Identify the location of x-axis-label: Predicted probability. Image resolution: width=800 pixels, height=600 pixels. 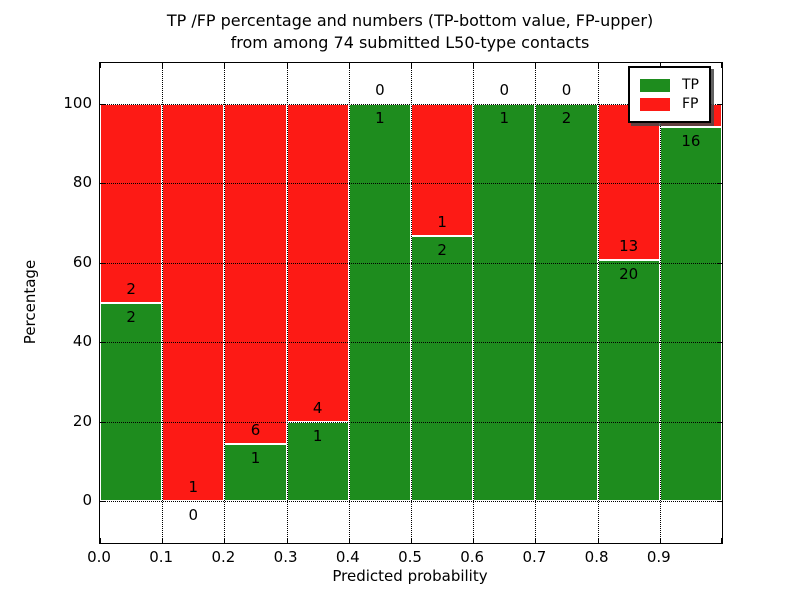
(410, 576).